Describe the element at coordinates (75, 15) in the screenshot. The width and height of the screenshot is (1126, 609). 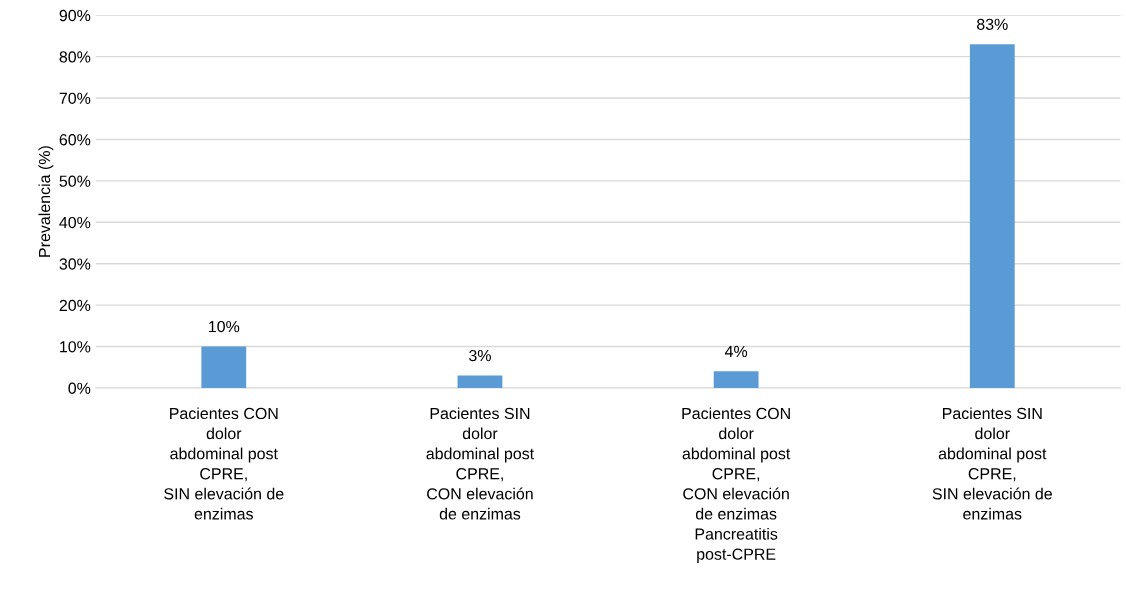
I see `y-tick-label: 90%` at that location.